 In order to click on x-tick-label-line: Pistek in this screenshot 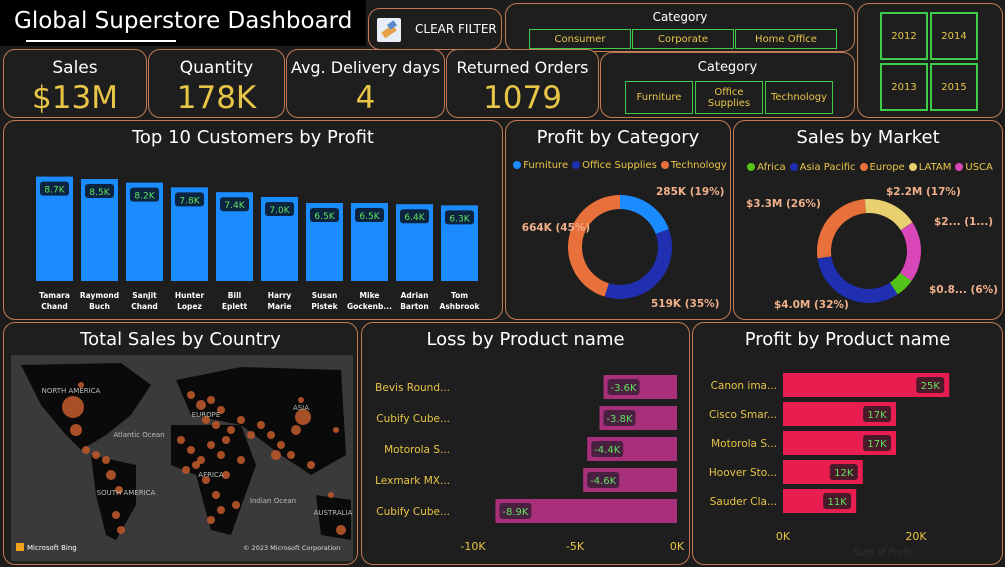, I will do `click(324, 306)`.